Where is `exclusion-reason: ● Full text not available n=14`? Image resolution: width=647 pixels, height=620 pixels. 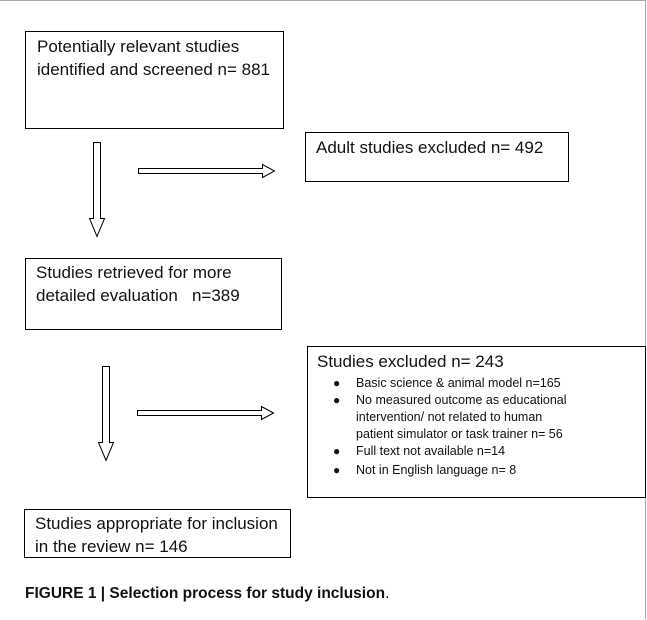 exclusion-reason: ● Full text not available n=14 is located at coordinates (481, 451).